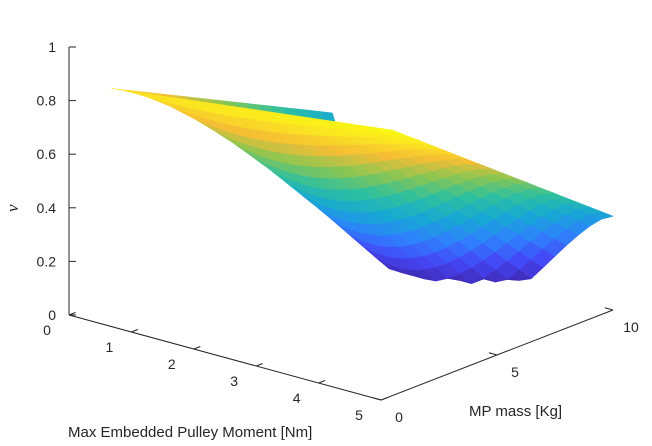 This screenshot has width=652, height=446. I want to click on z-tick-label: 0, so click(52, 315).